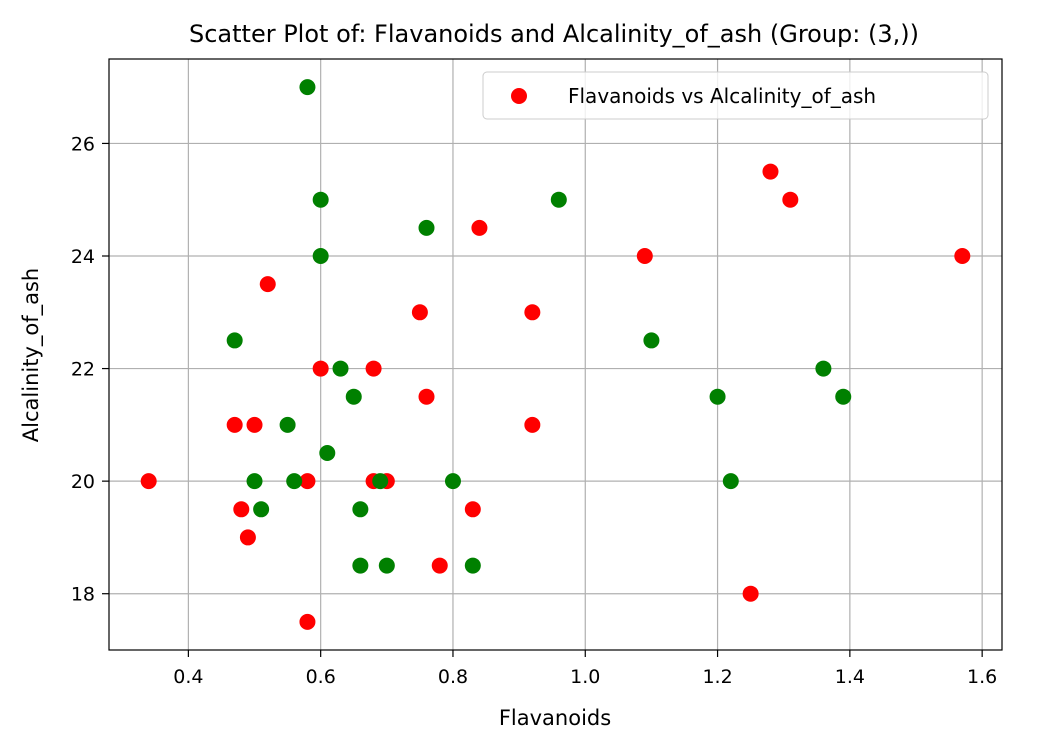 This screenshot has width=1060, height=751. Describe the element at coordinates (519, 96) in the screenshot. I see `legend-marker` at that location.